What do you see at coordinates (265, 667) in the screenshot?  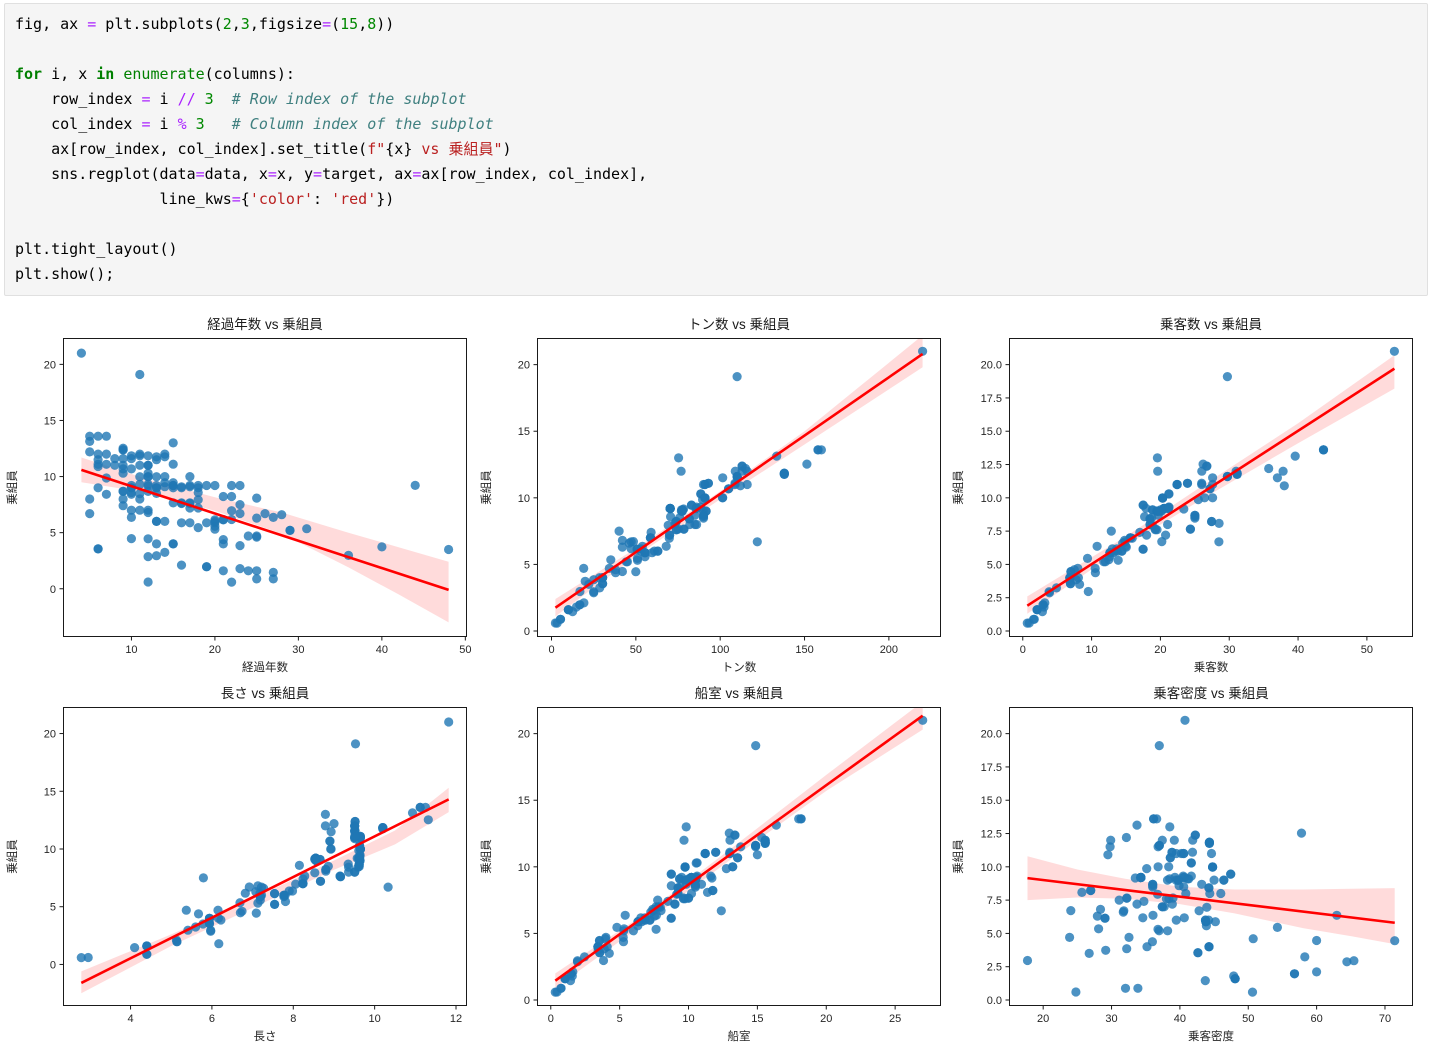 I see `x-axis-label: 経過年数` at bounding box center [265, 667].